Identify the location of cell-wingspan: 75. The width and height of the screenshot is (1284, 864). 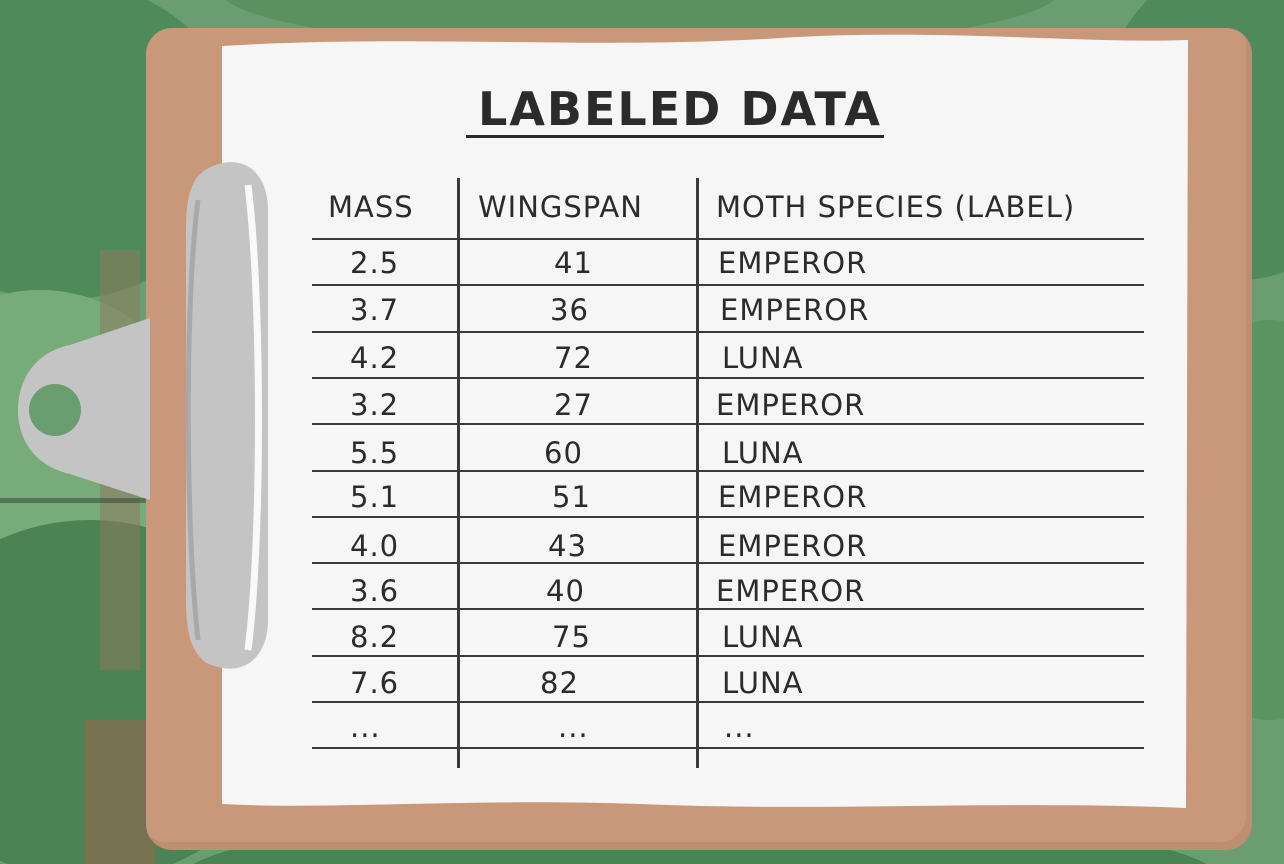
(571, 637).